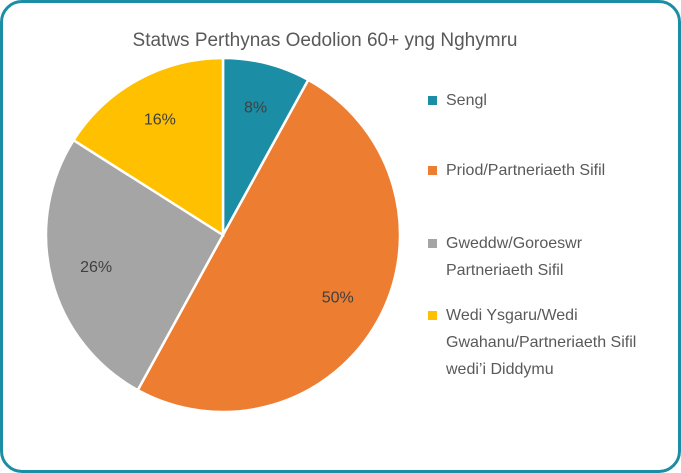 The width and height of the screenshot is (681, 473). Describe the element at coordinates (96, 267) in the screenshot. I see `data-label: 26%` at that location.